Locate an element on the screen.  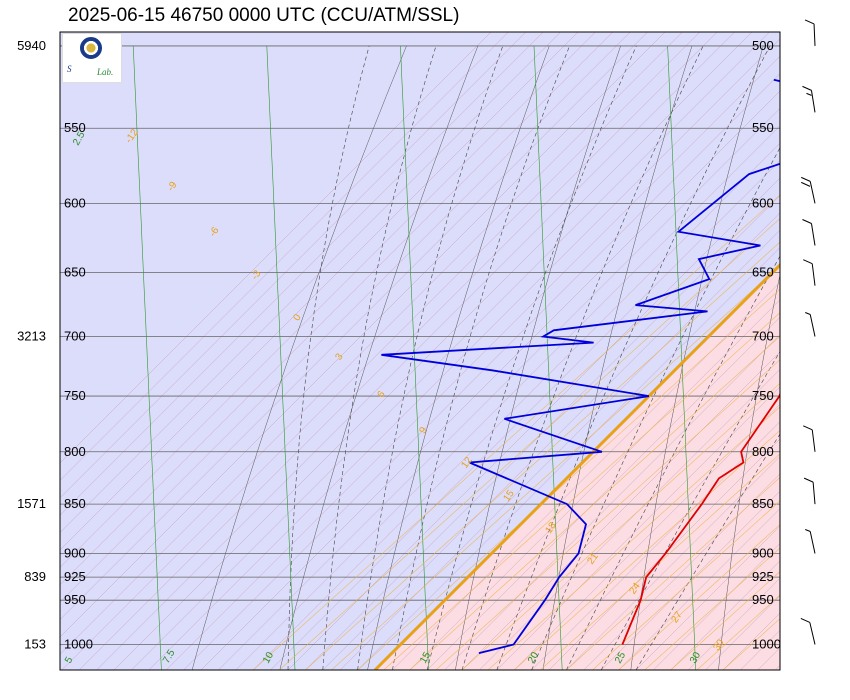
dry-adiabat-label: 5 is located at coordinates (69, 660).